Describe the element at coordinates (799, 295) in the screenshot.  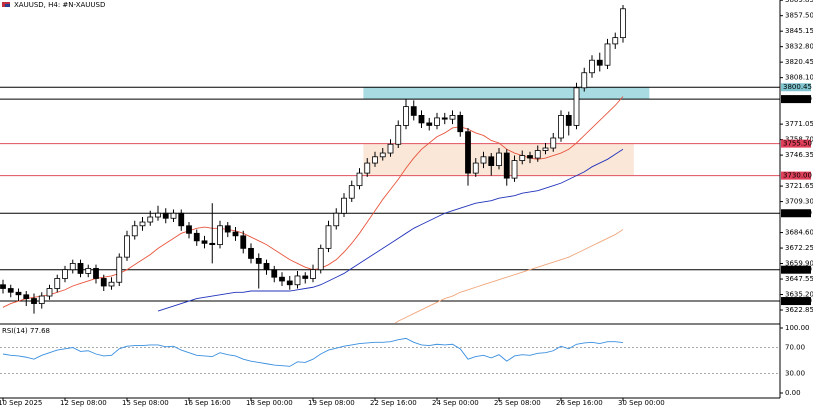
I see `y-tick-label: 3635.20` at that location.